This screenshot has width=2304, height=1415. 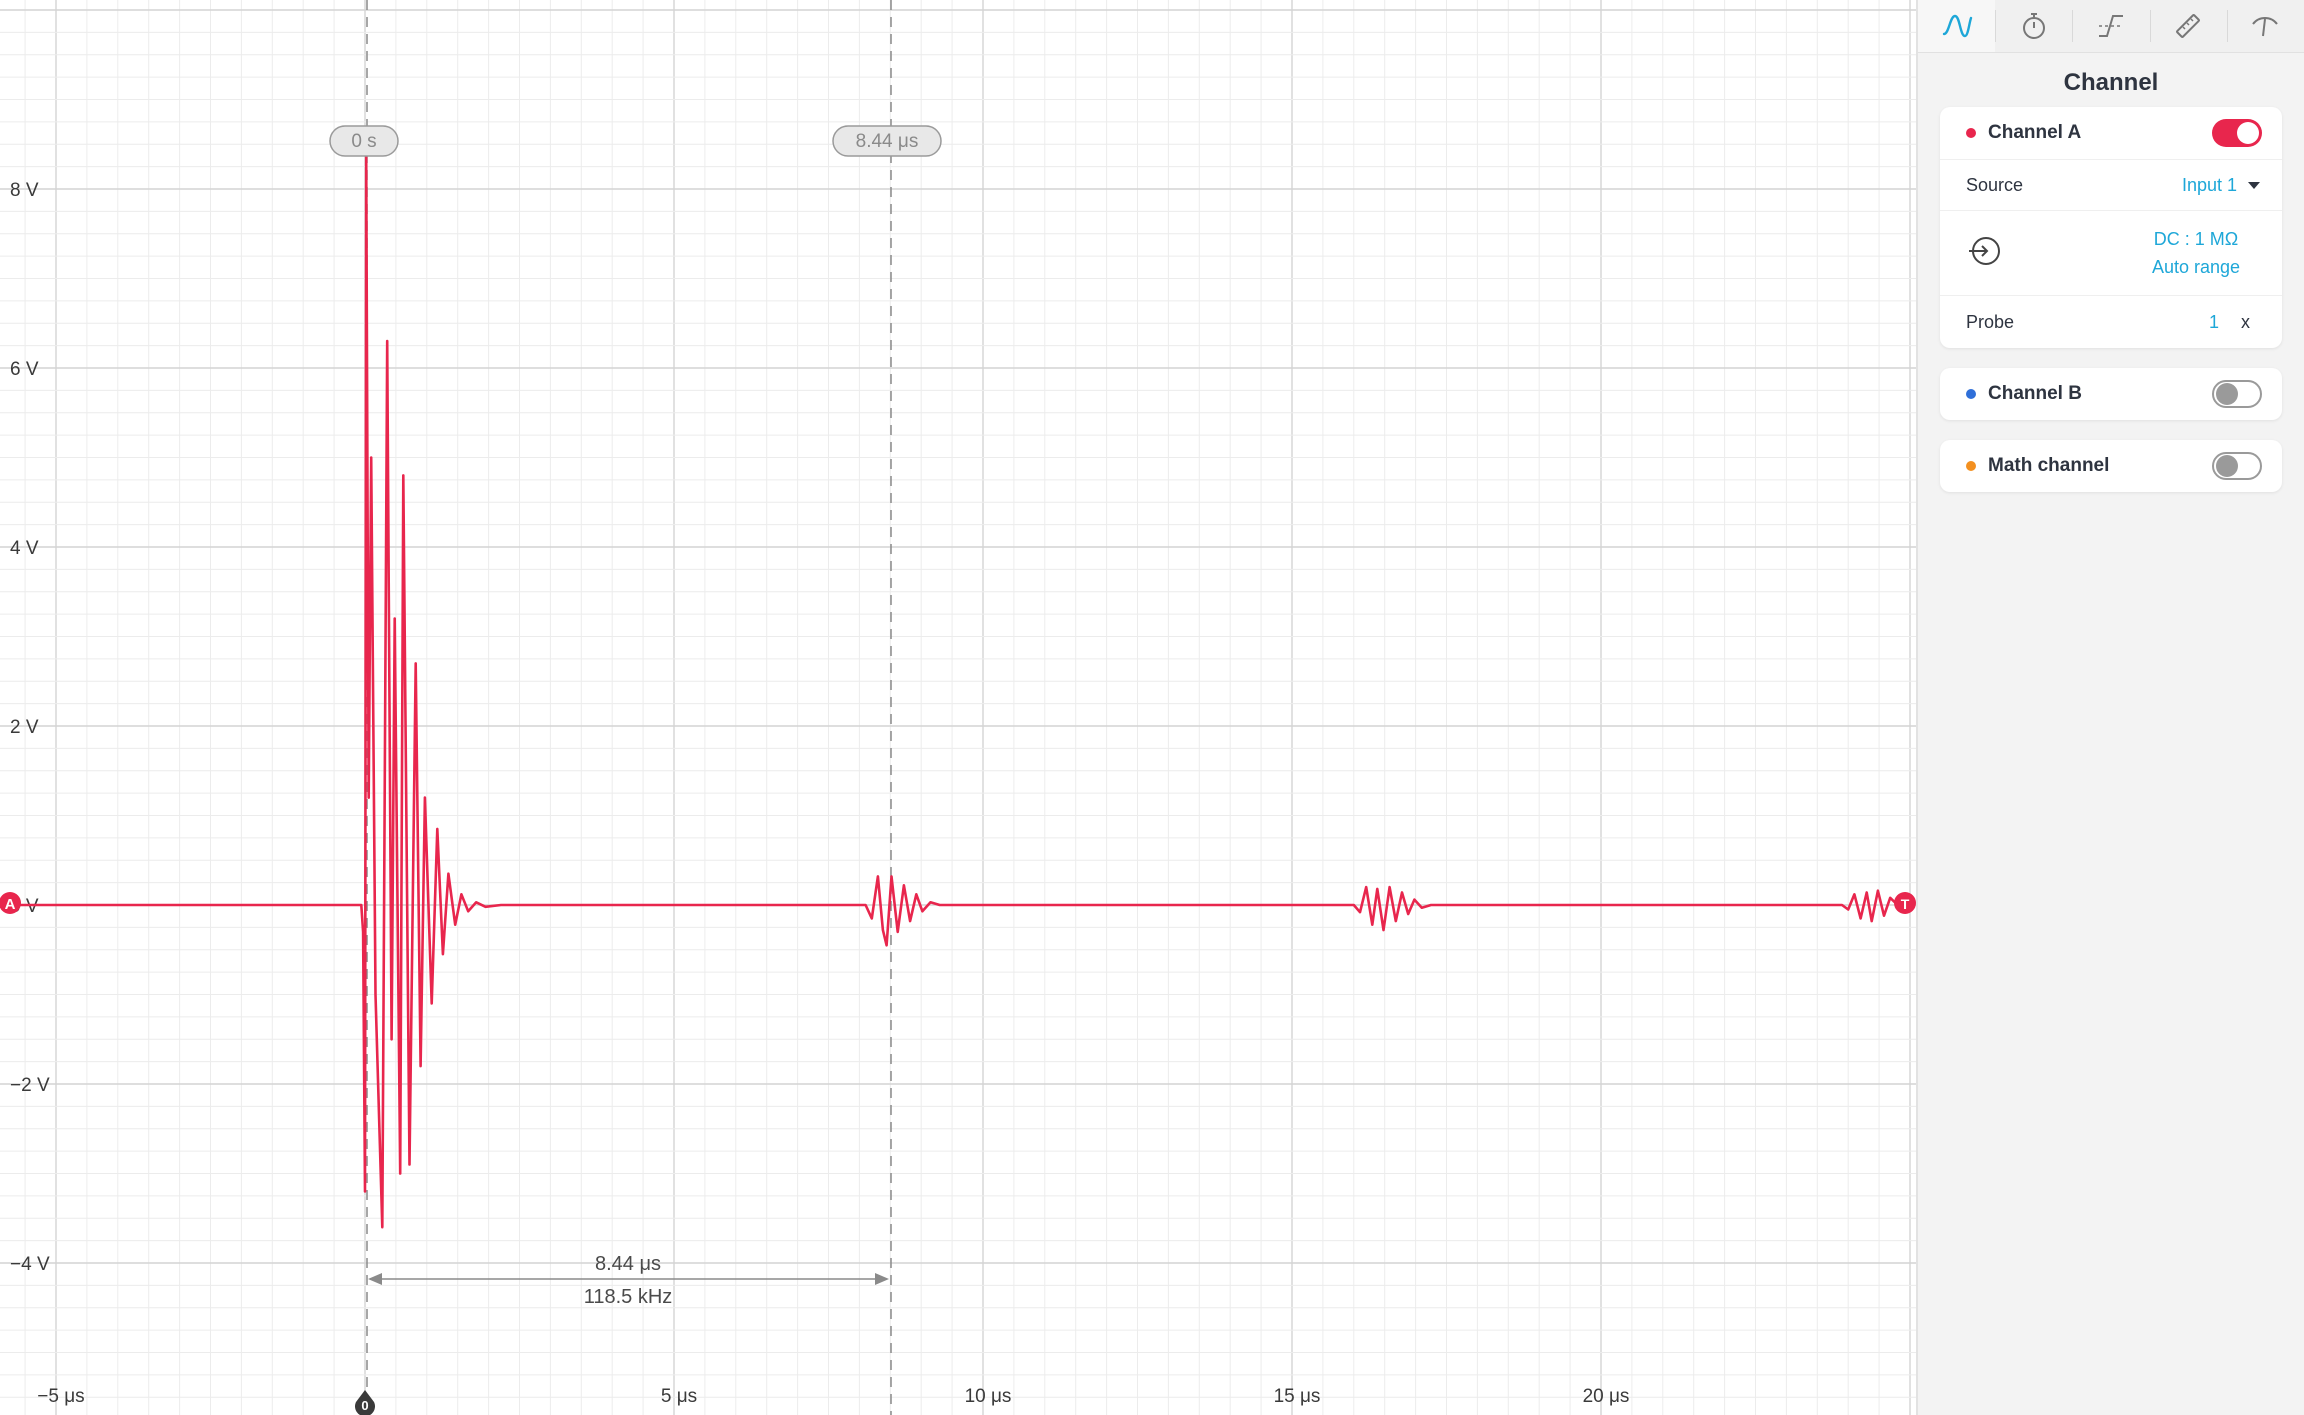 What do you see at coordinates (2035, 393) in the screenshot?
I see `channel-b-title: Channel B` at bounding box center [2035, 393].